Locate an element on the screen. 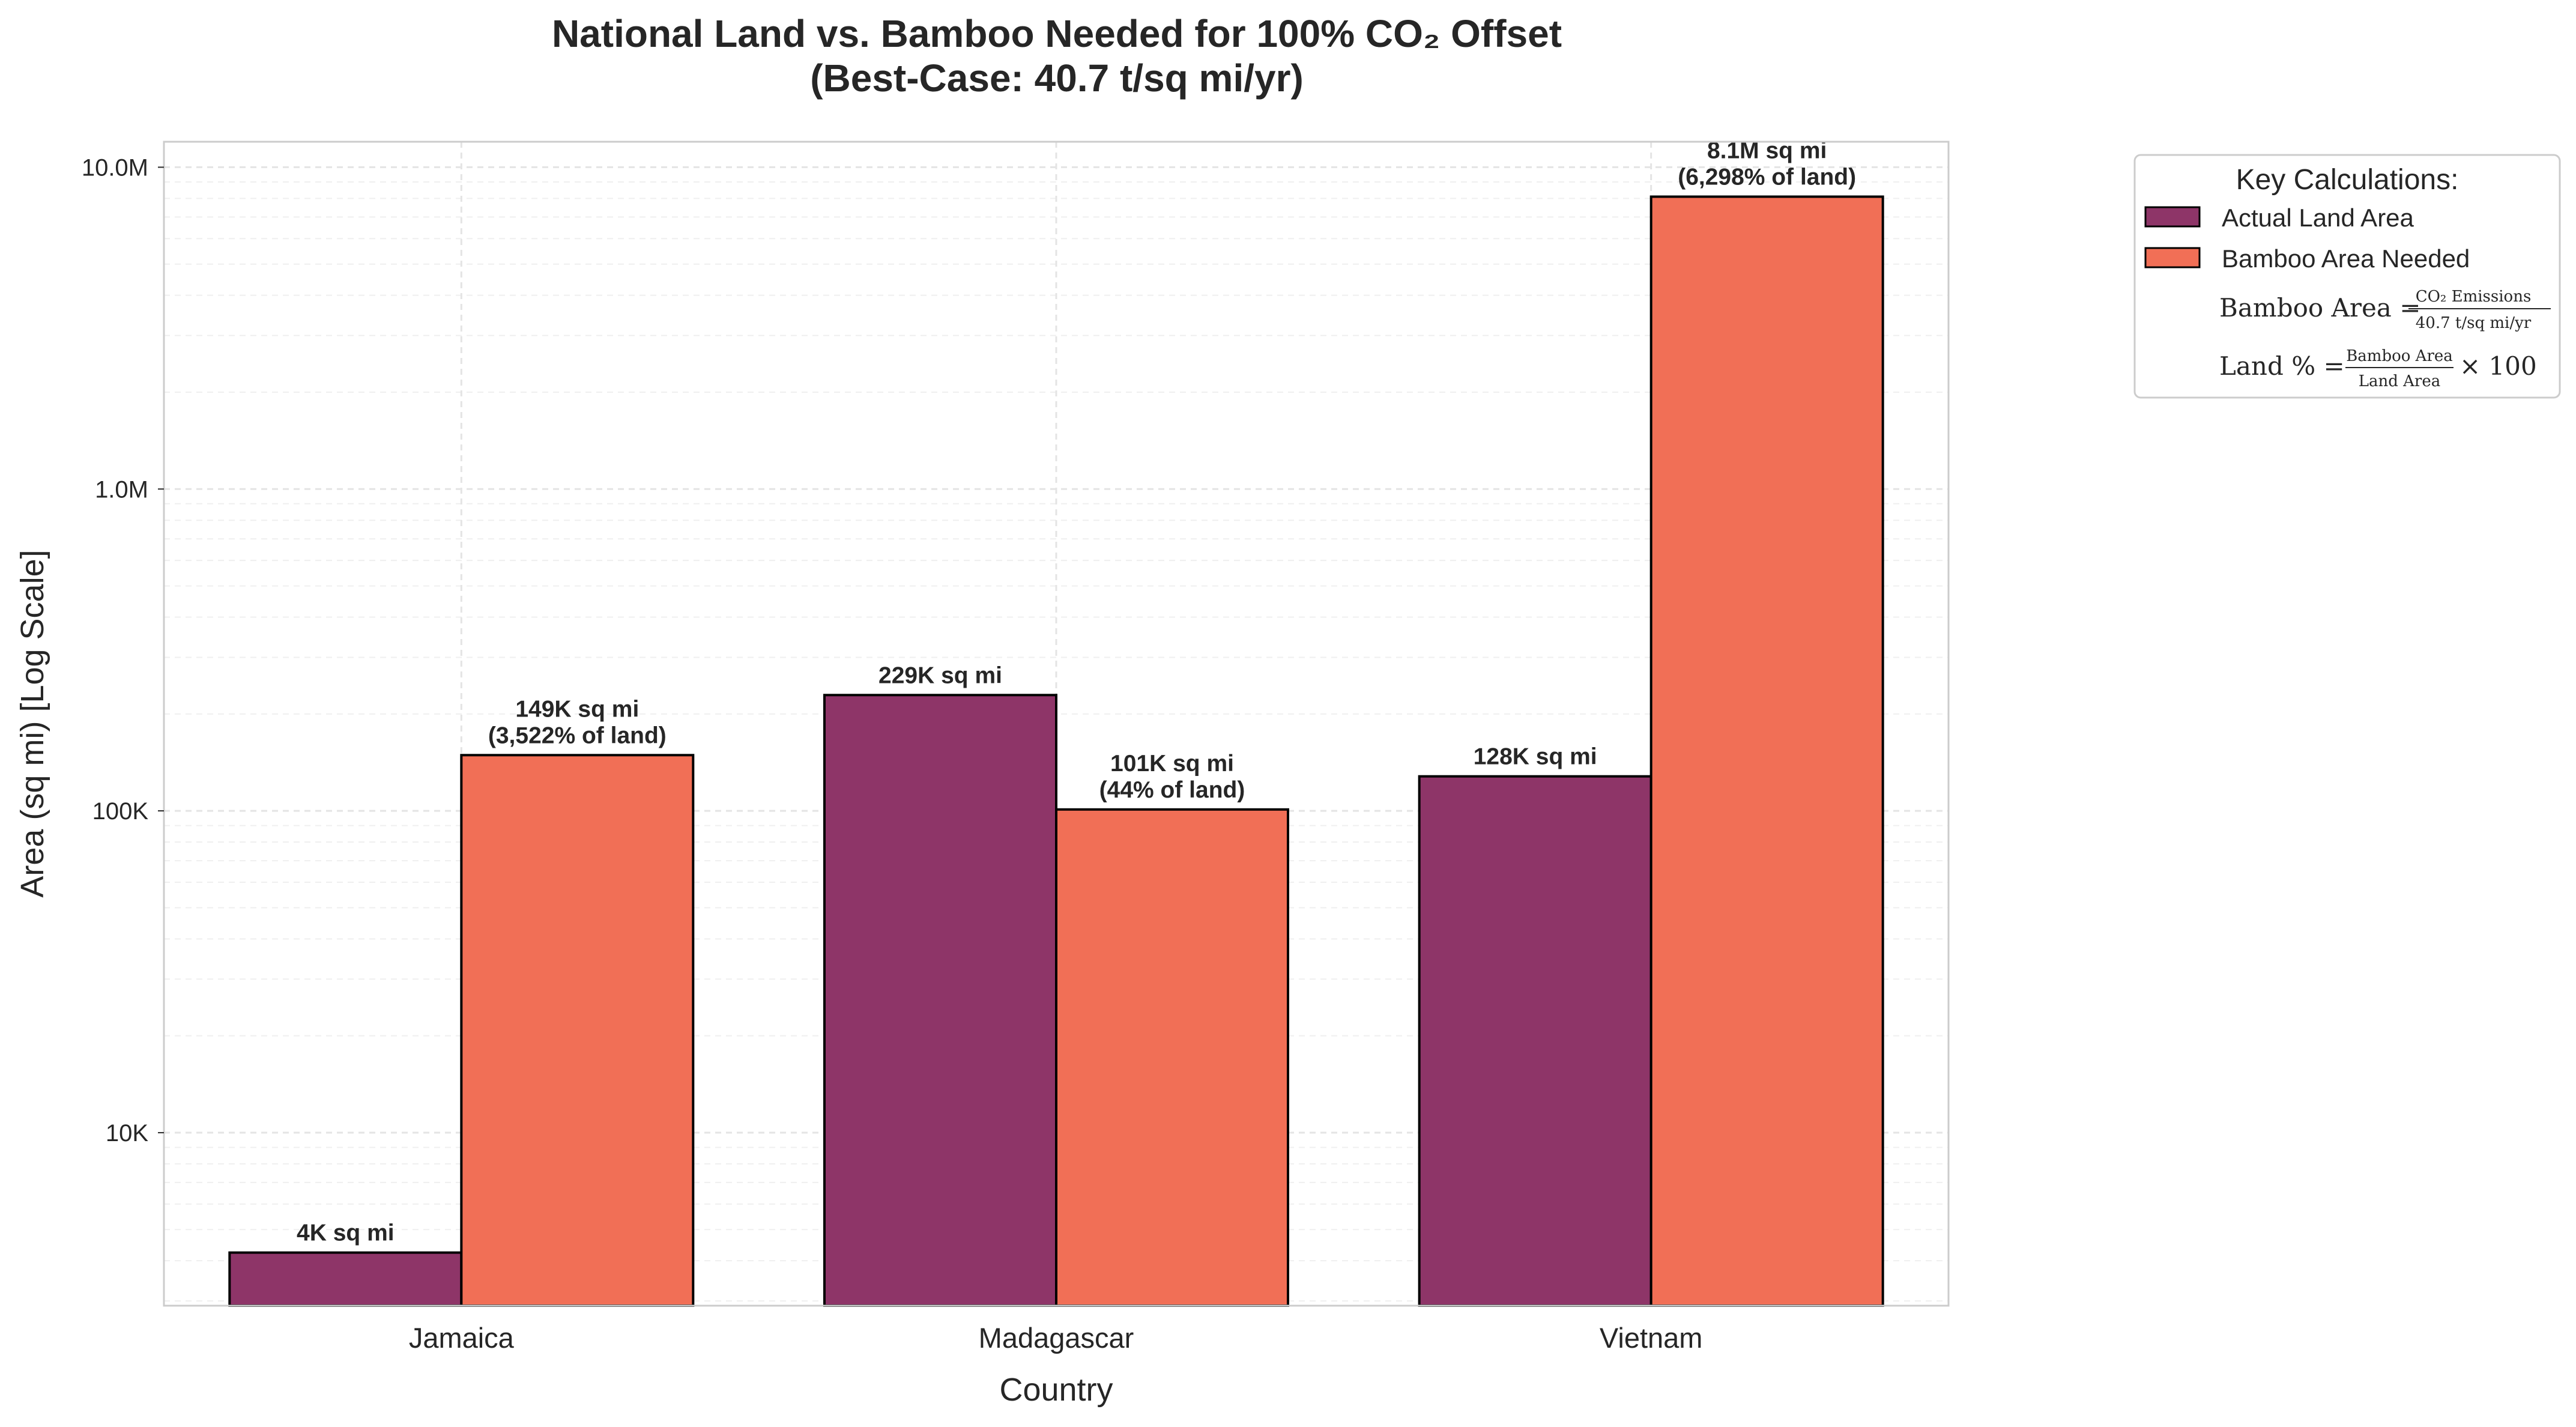 This screenshot has height=1427, width=2576. legend-label-actual-land-area: Actual Land Area is located at coordinates (2318, 218).